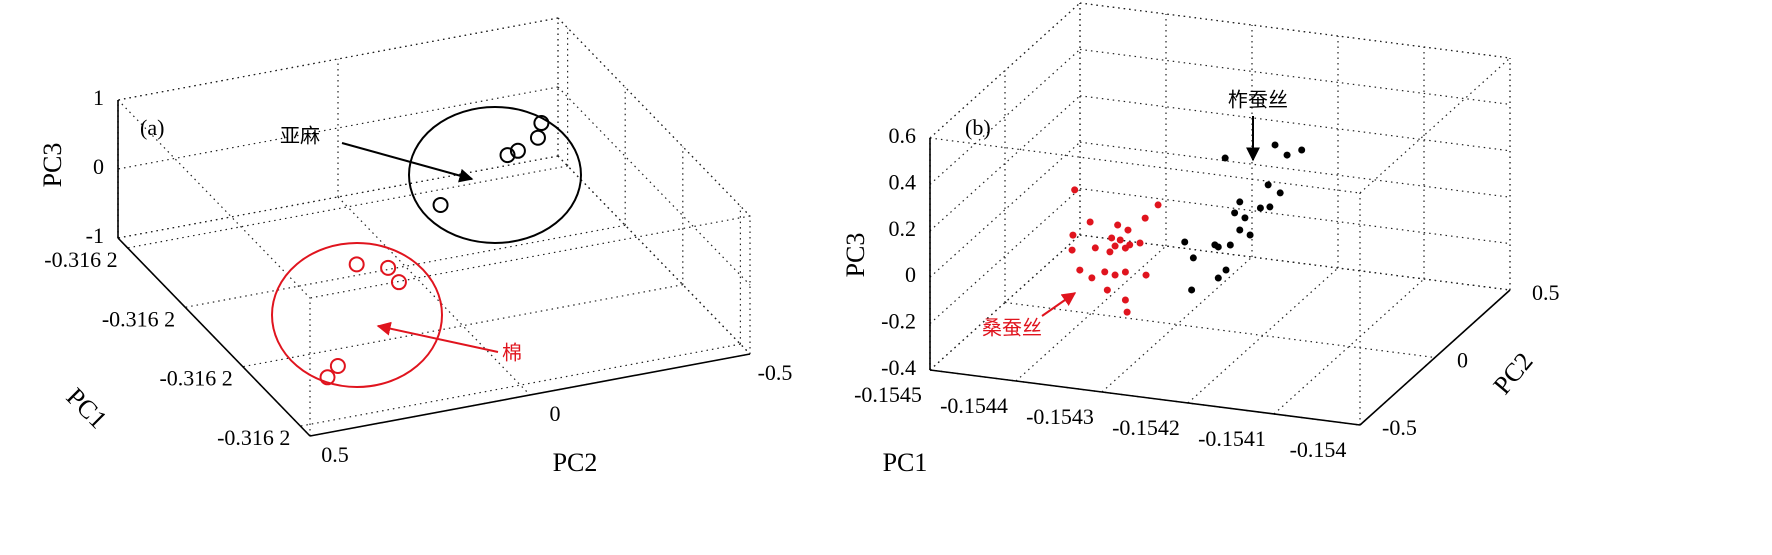 The width and height of the screenshot is (1772, 555). Describe the element at coordinates (530, 395) in the screenshot. I see `y-axis` at that location.